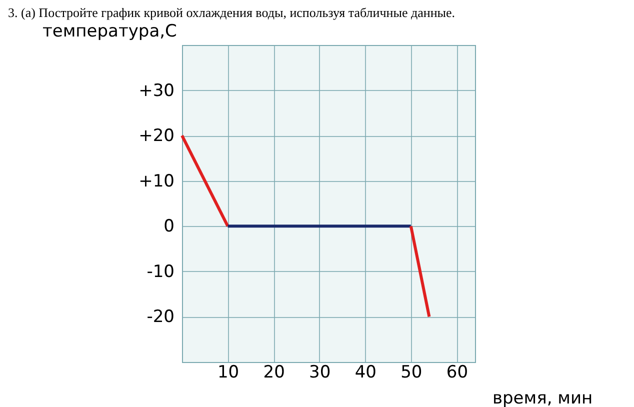  Describe the element at coordinates (156, 136) in the screenshot. I see `y-tick-label: +20` at that location.